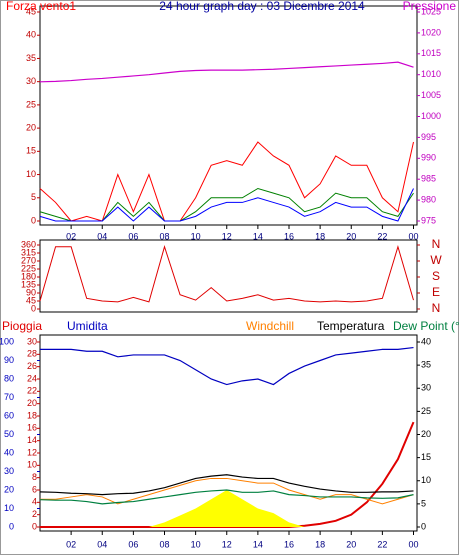  Describe the element at coordinates (428, 137) in the screenshot. I see `y2-tick-label: 995` at that location.